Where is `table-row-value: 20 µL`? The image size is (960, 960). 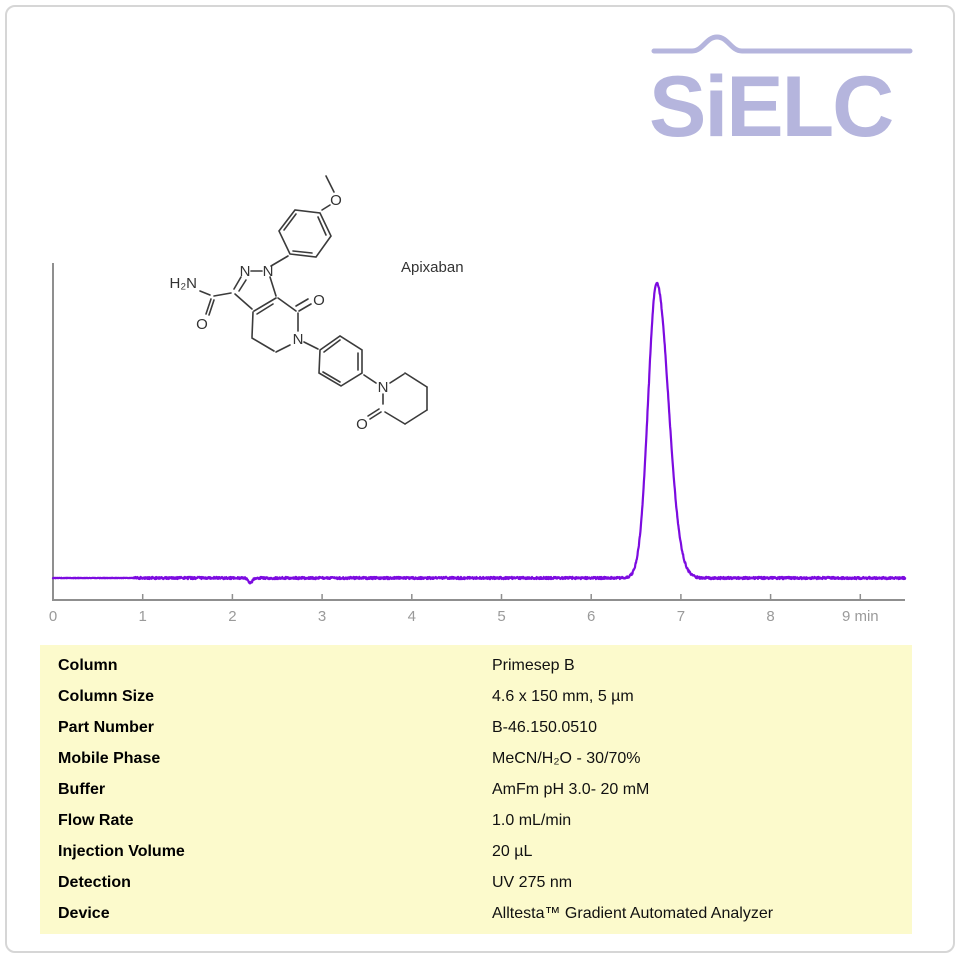
table-row-value: 20 µL is located at coordinates (512, 851).